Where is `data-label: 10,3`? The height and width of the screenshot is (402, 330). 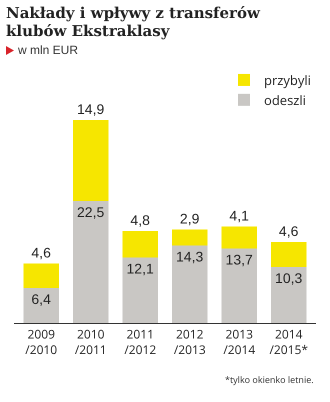
data-label: 10,3 is located at coordinates (288, 278).